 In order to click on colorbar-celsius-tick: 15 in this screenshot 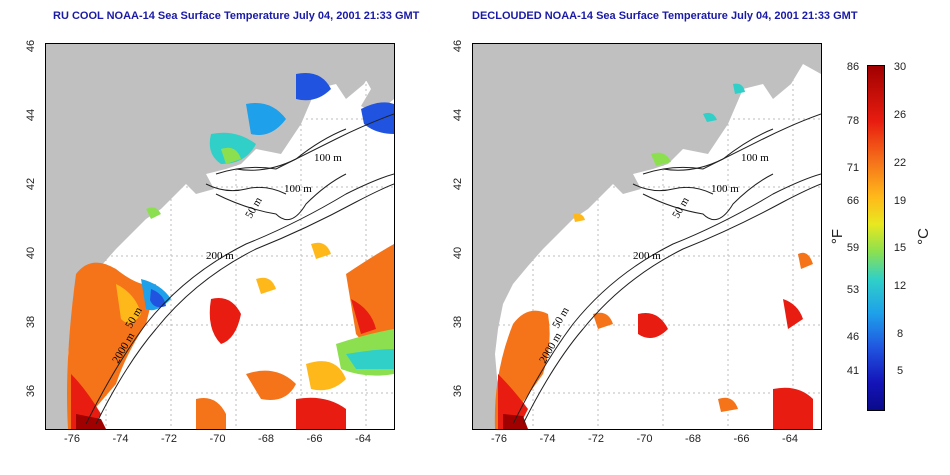, I will do `click(900, 248)`.